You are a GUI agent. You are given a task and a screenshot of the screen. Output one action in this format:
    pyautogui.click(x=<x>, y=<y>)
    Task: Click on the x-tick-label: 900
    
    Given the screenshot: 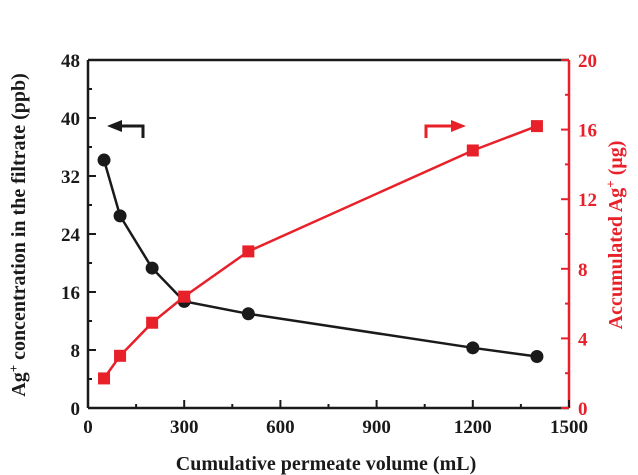 What is the action you would take?
    pyautogui.click(x=376, y=427)
    